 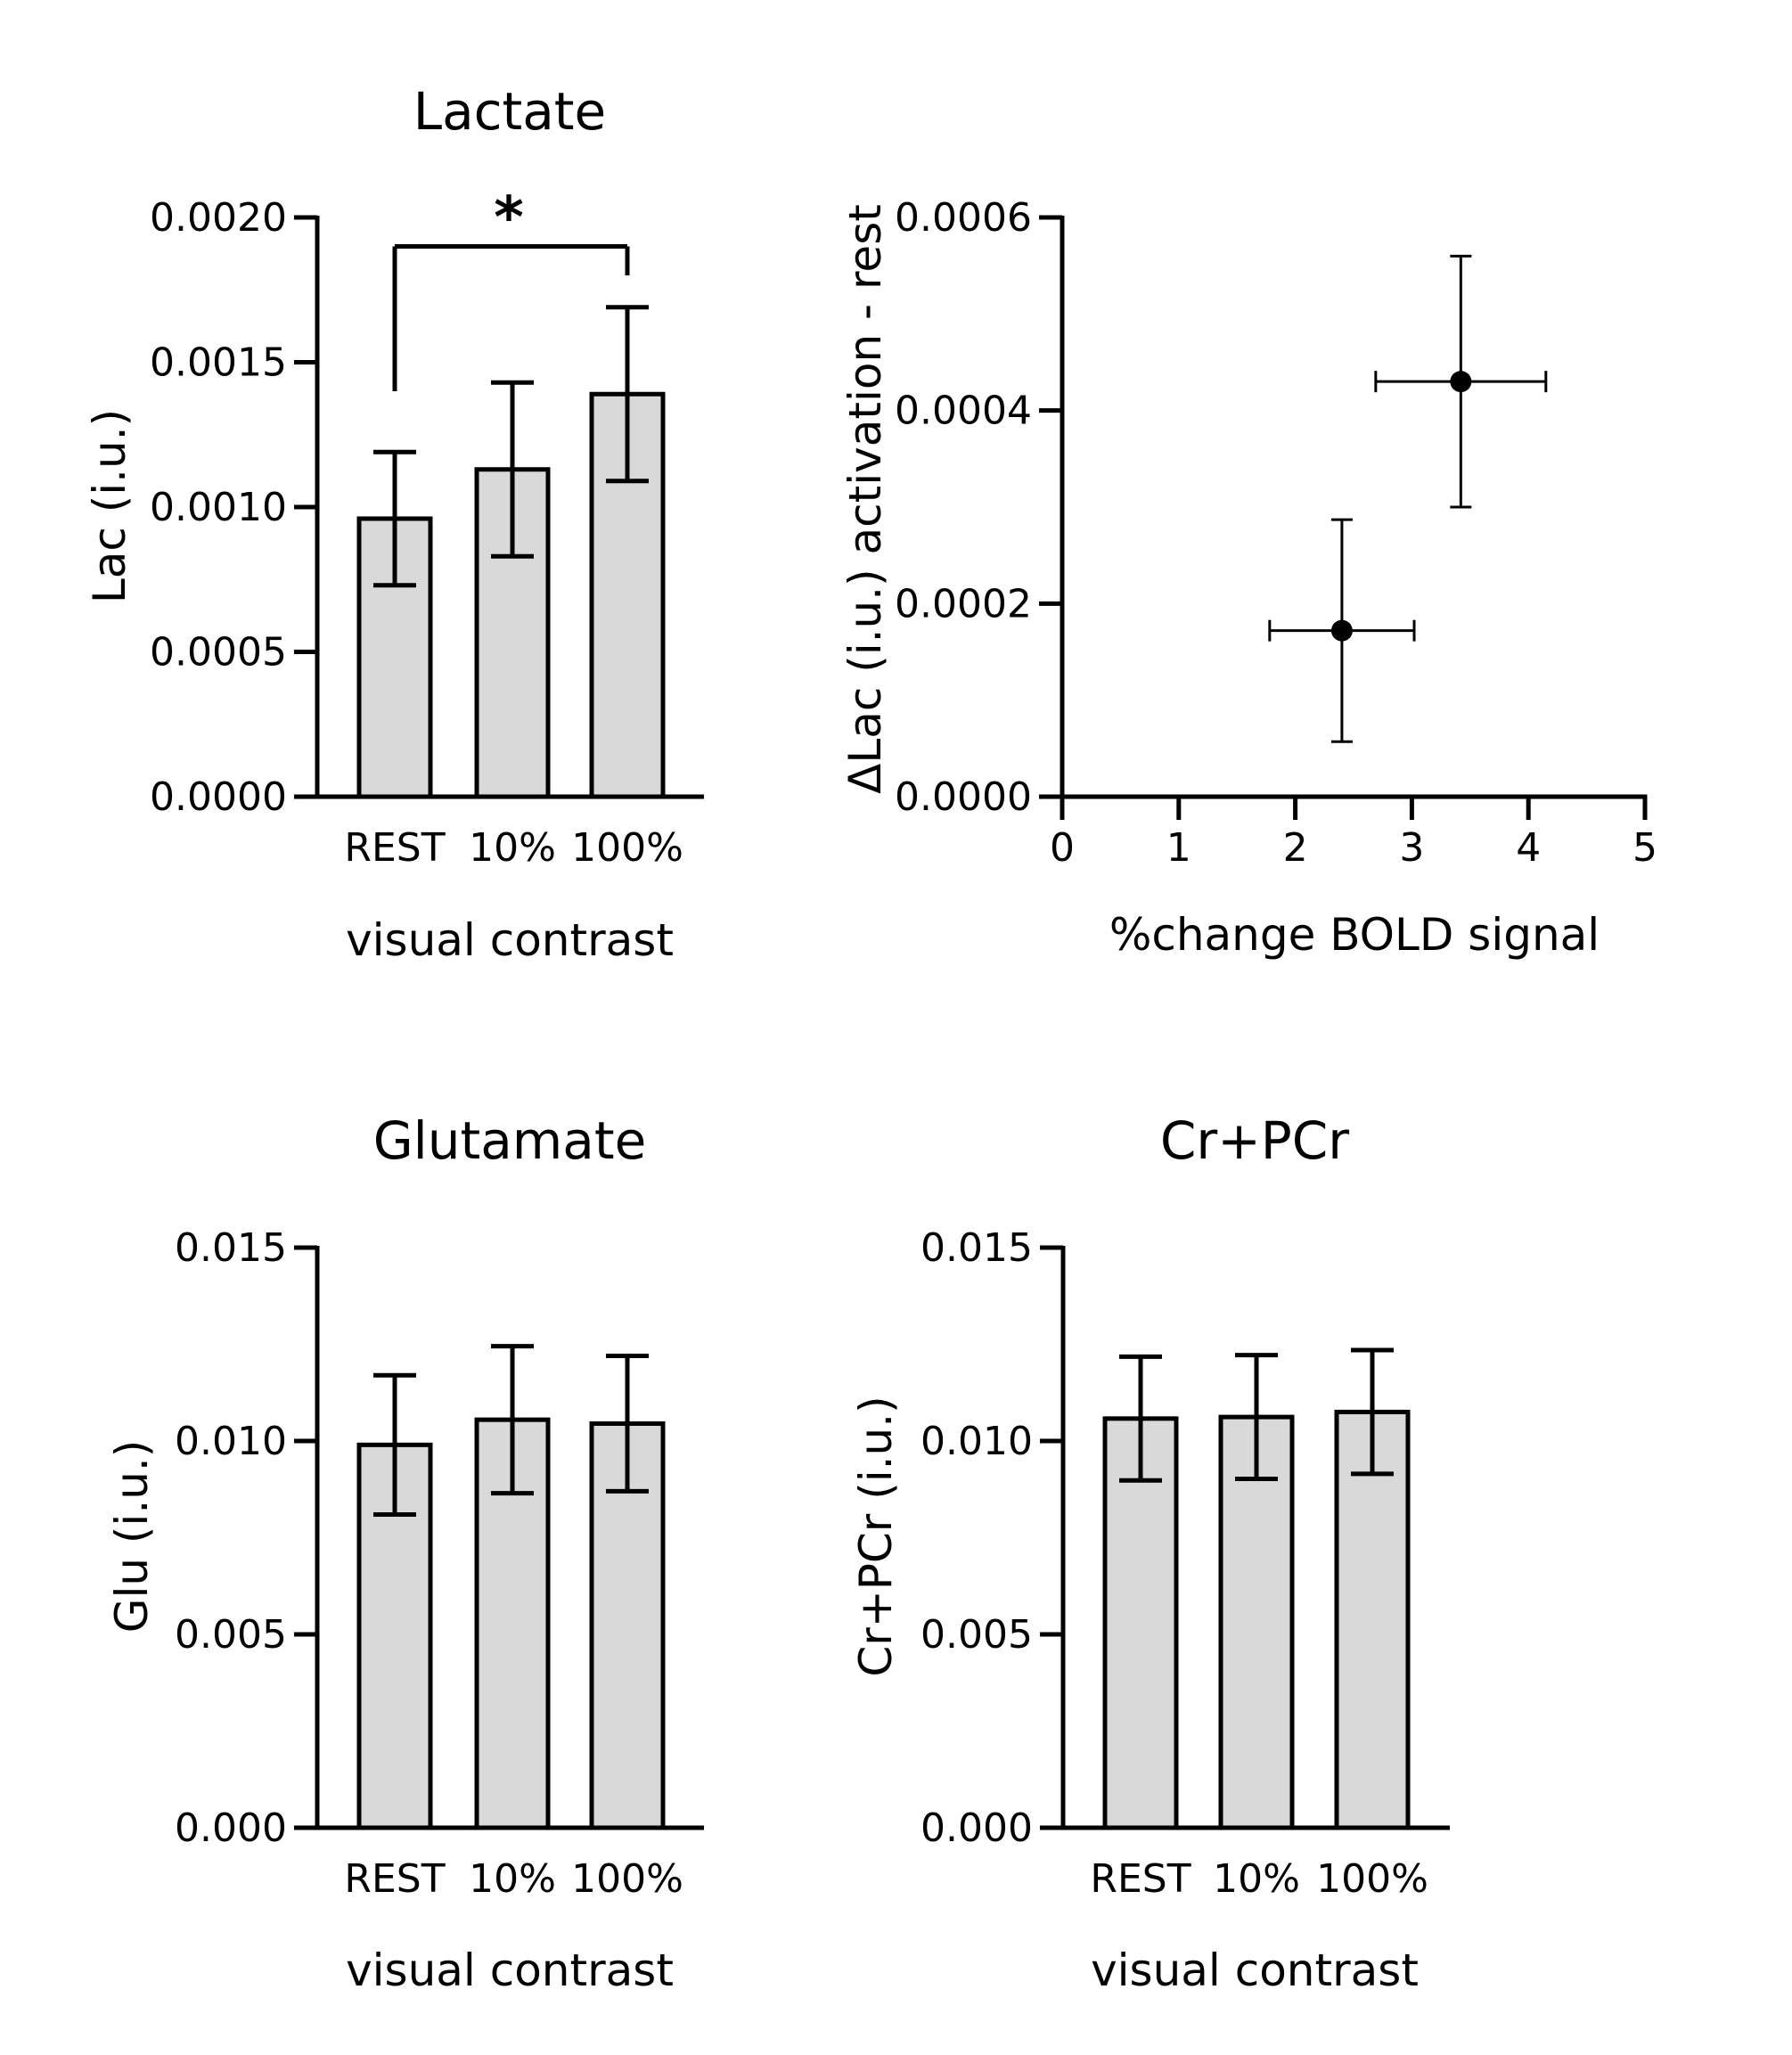 I want to click on y-axis-label: Cr+PCr (i.u.), so click(x=876, y=1536).